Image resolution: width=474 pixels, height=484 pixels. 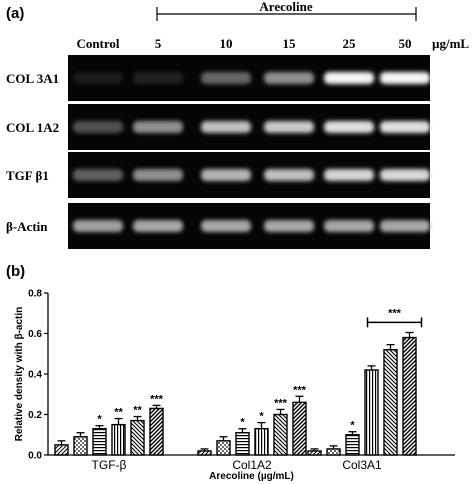 What do you see at coordinates (35, 375) in the screenshot?
I see `y-tick-label: 0.4` at bounding box center [35, 375].